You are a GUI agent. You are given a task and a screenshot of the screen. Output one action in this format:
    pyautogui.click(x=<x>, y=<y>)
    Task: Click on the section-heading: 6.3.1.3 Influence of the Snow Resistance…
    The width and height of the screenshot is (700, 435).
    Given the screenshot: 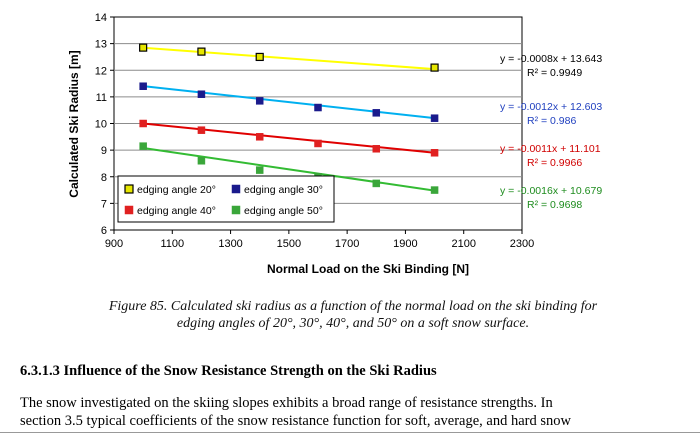 What is the action you would take?
    pyautogui.click(x=228, y=371)
    